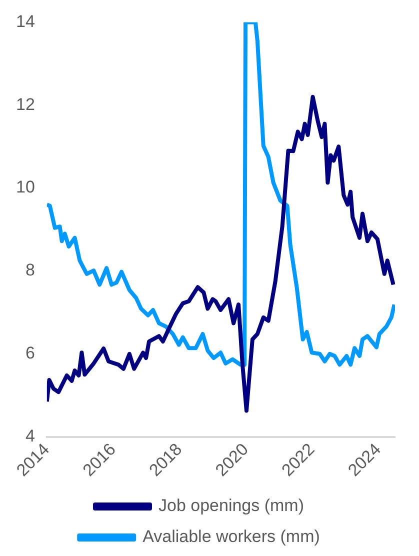 The height and width of the screenshot is (556, 419). What do you see at coordinates (25, 104) in the screenshot?
I see `y-tick-label: 12` at bounding box center [25, 104].